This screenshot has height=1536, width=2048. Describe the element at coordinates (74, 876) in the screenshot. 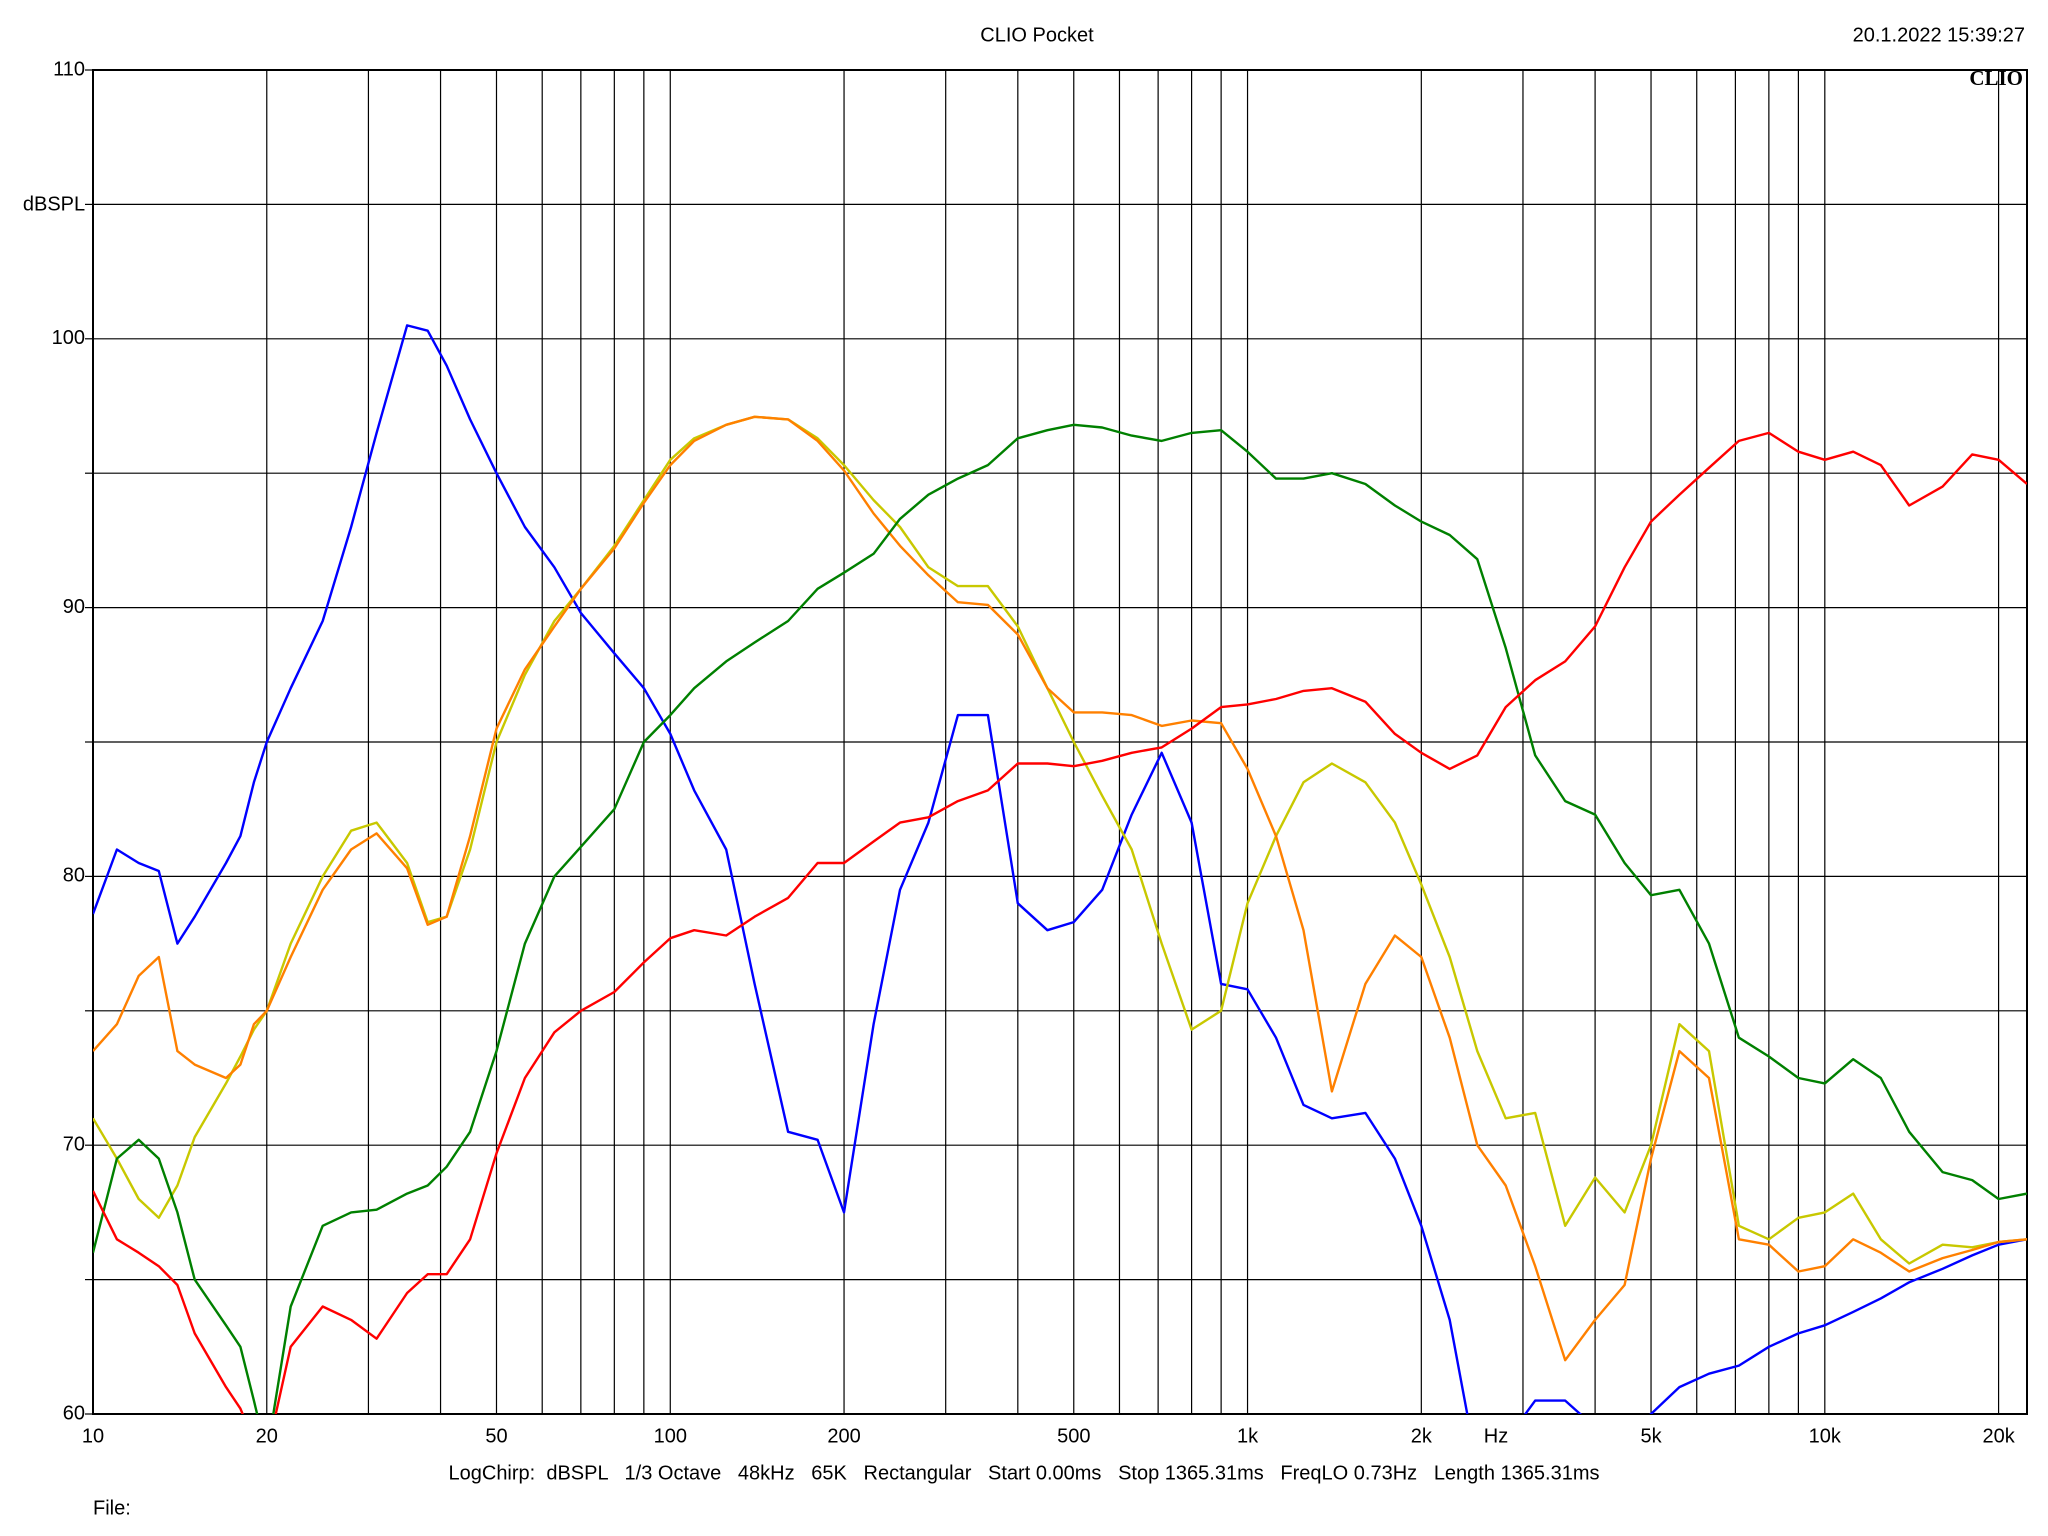

I see `y-tick-label: 80` at that location.